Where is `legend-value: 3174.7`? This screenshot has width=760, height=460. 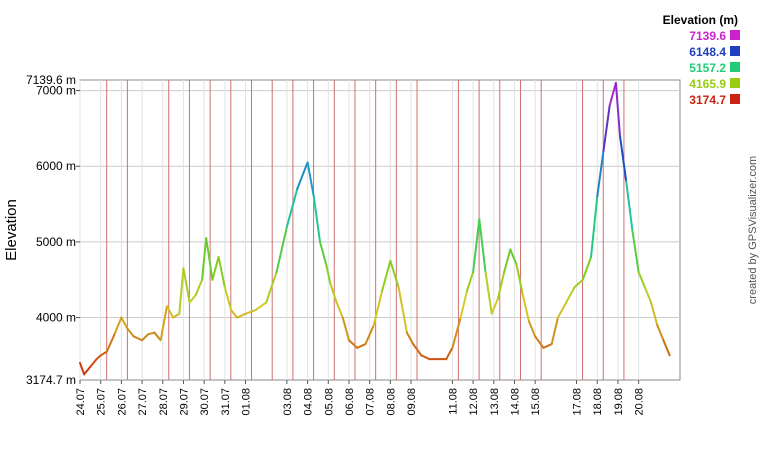
legend-value: 3174.7 is located at coordinates (707, 100).